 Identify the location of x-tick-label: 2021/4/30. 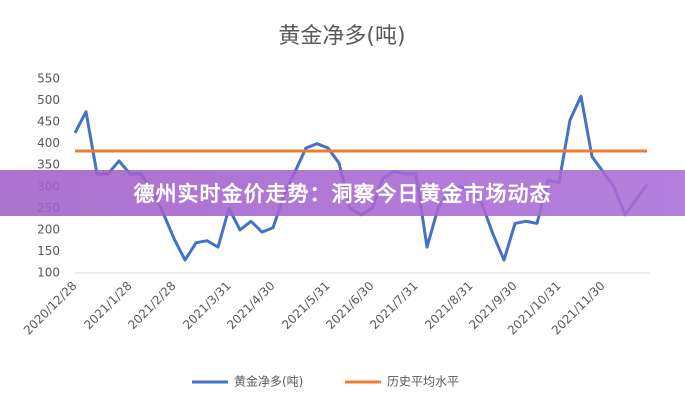
(250, 305).